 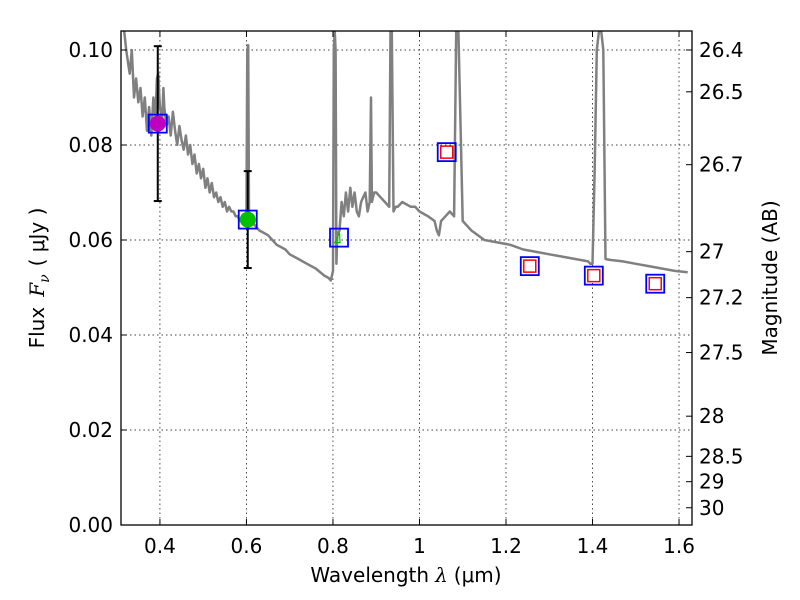 I want to click on y2-tick-label: 27.2, so click(x=721, y=298).